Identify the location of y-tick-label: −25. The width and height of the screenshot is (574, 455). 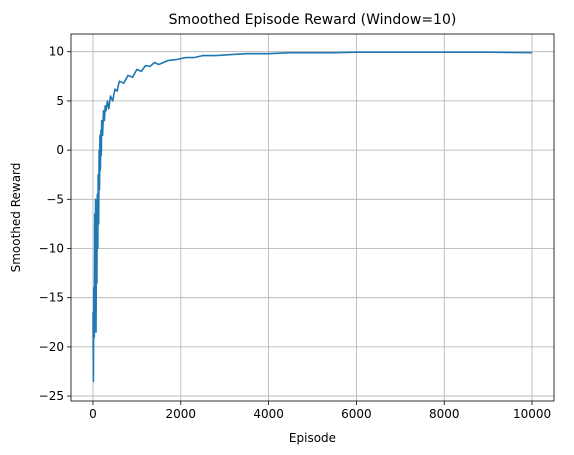
(51, 396).